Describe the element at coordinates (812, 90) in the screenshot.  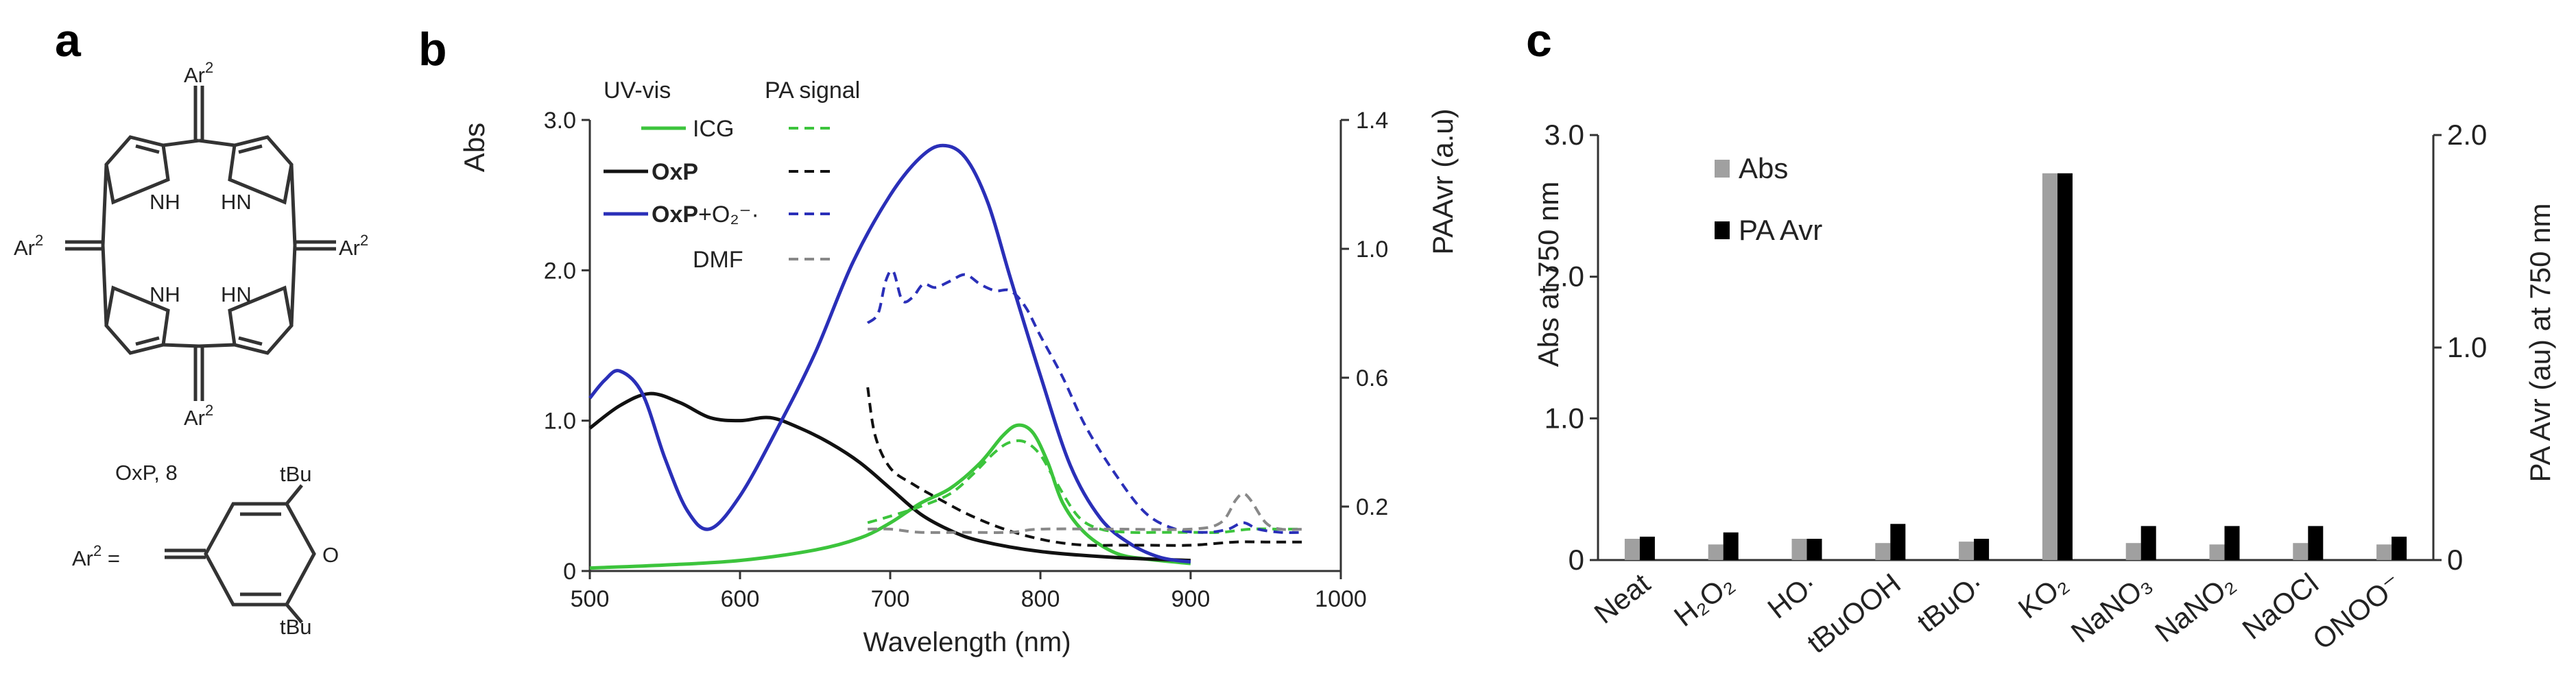
I see `legend-header-pa: PA signal` at that location.